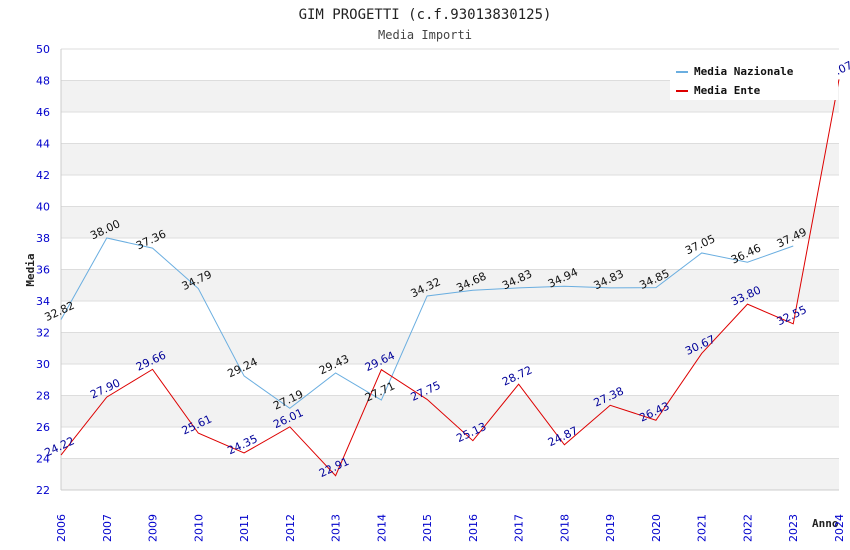  I want to click on x-tick-label: 2020, so click(656, 528).